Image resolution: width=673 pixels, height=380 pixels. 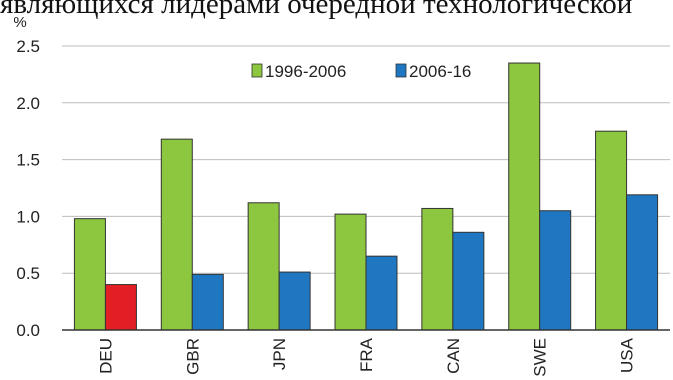 What do you see at coordinates (28, 46) in the screenshot?
I see `y-tick-label: 2.5` at bounding box center [28, 46].